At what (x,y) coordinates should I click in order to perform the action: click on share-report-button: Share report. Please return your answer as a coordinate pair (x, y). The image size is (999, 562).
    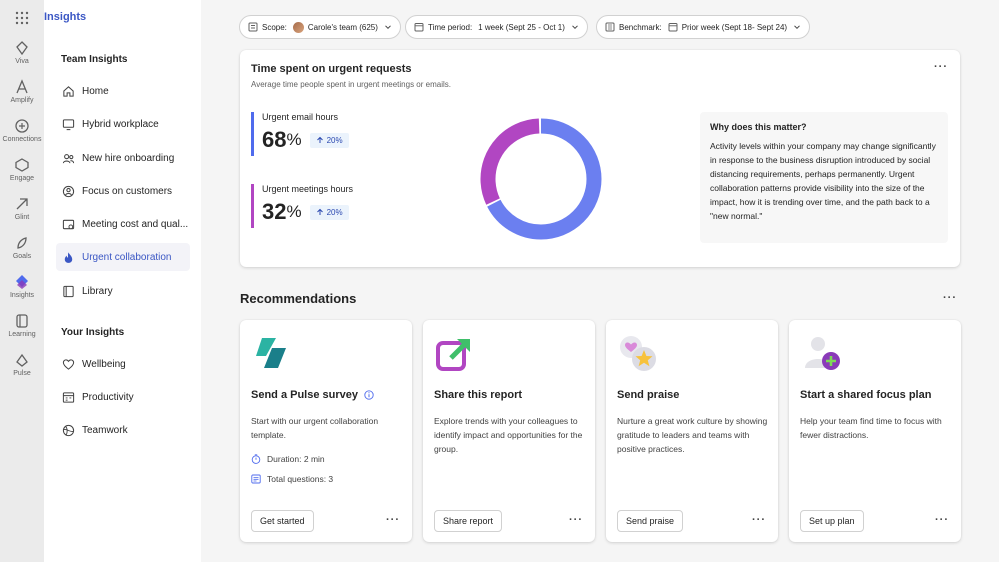
    Looking at the image, I should click on (468, 521).